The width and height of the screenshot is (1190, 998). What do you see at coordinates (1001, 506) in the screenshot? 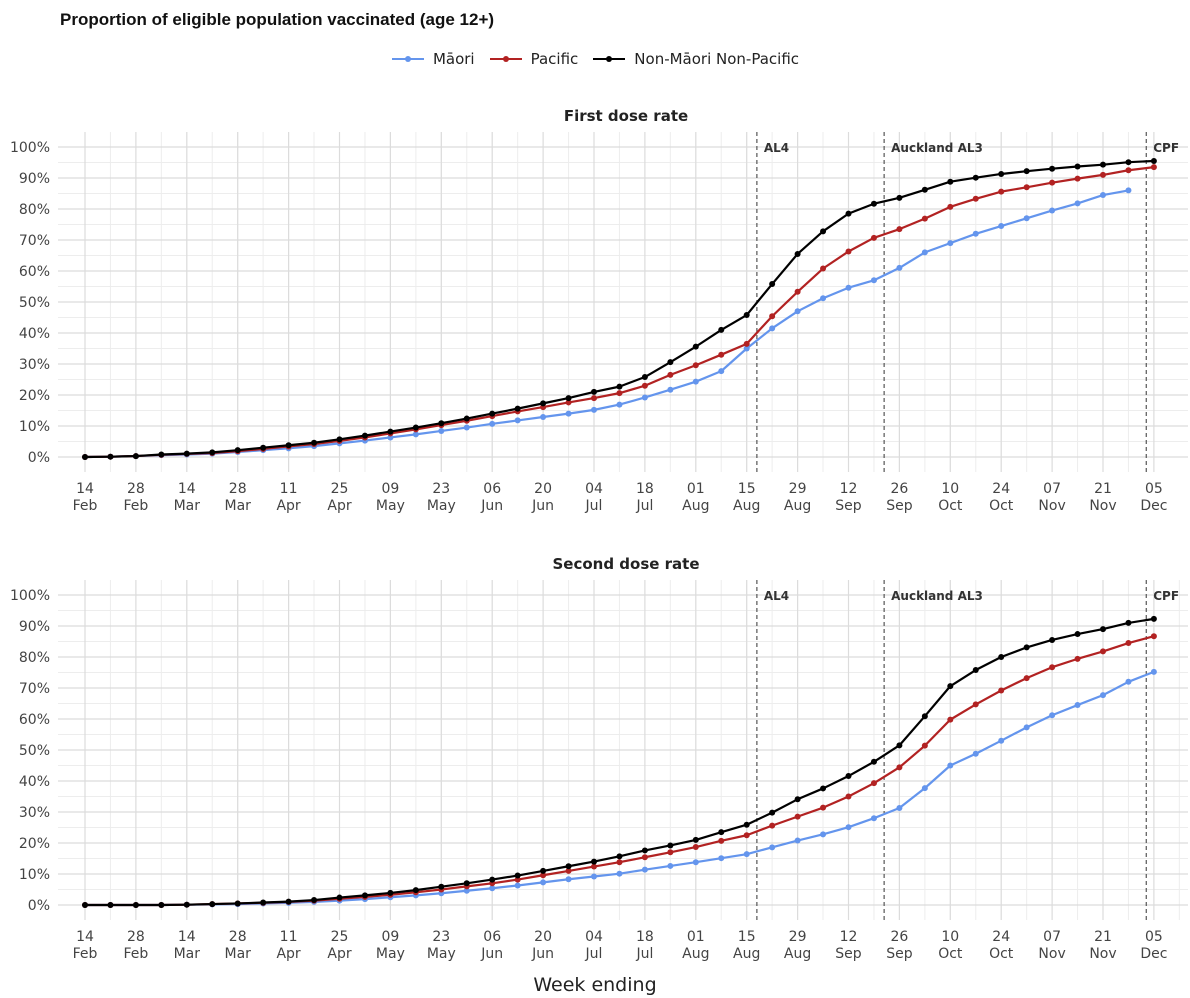
I see `x-tick-month: Oct` at bounding box center [1001, 506].